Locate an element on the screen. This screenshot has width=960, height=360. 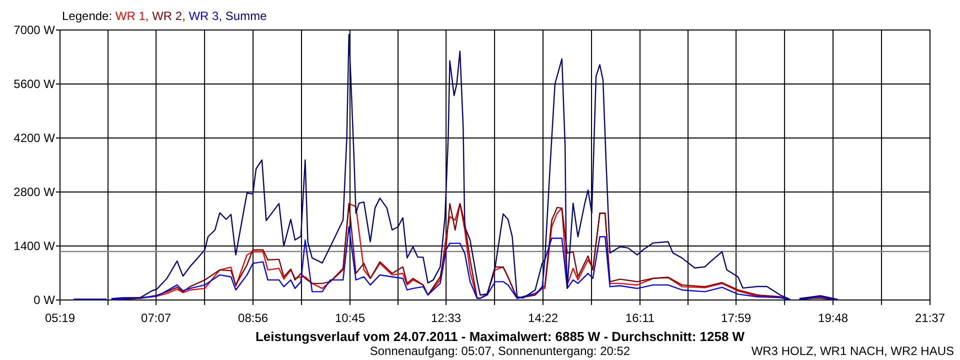
x-tick-label: 07:07 is located at coordinates (156, 318).